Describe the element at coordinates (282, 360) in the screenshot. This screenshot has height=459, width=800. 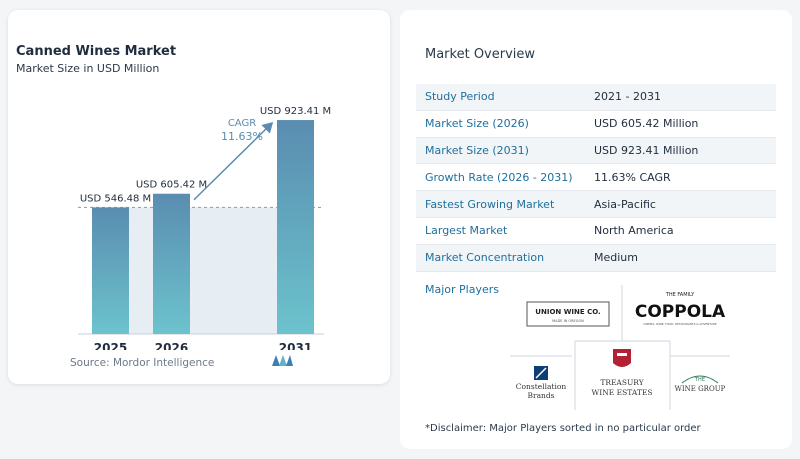
I see `mordor-logo-icon` at that location.